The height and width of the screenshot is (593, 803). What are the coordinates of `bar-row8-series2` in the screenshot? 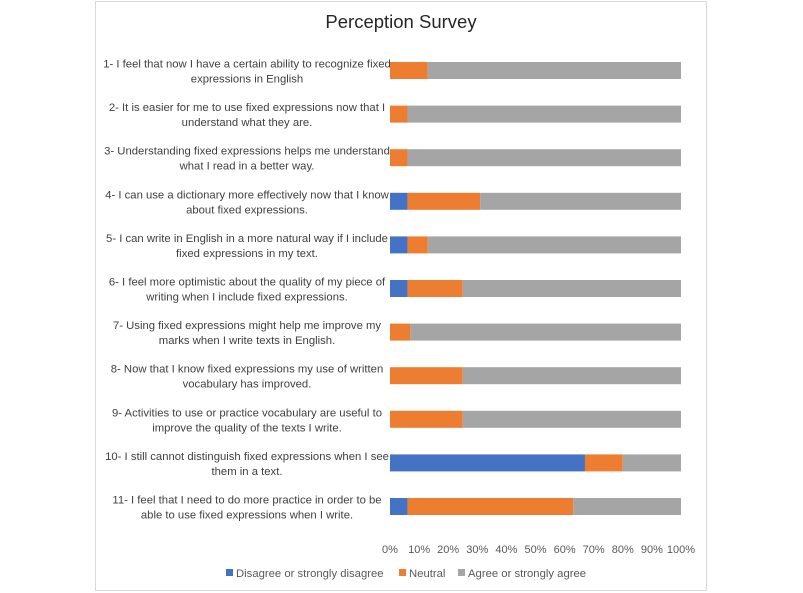 It's located at (426, 376).